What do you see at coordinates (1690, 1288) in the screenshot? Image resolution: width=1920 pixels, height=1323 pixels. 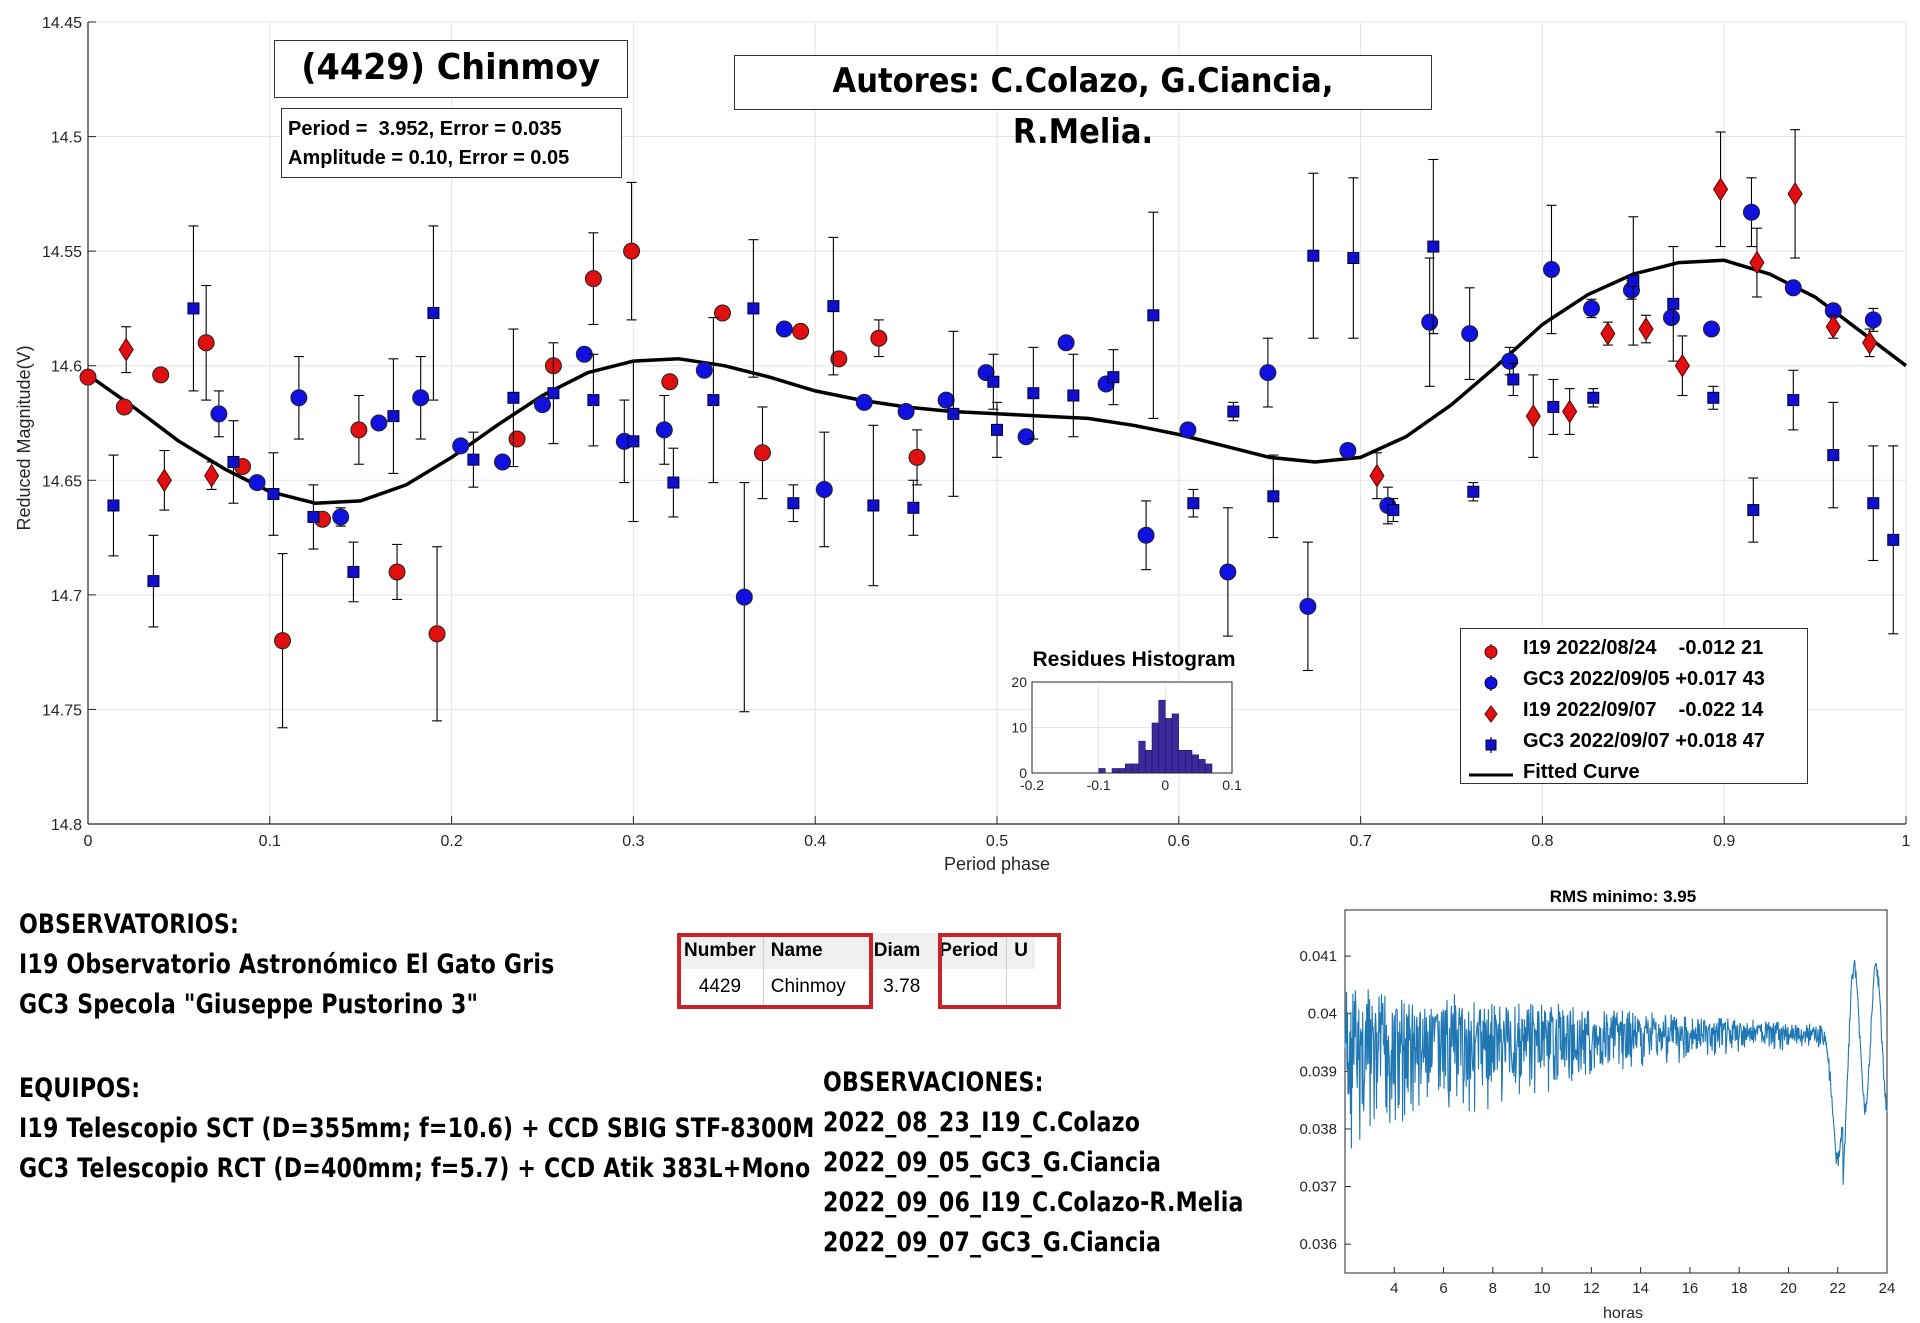 I see `rms-x-tick-label: 16` at bounding box center [1690, 1288].